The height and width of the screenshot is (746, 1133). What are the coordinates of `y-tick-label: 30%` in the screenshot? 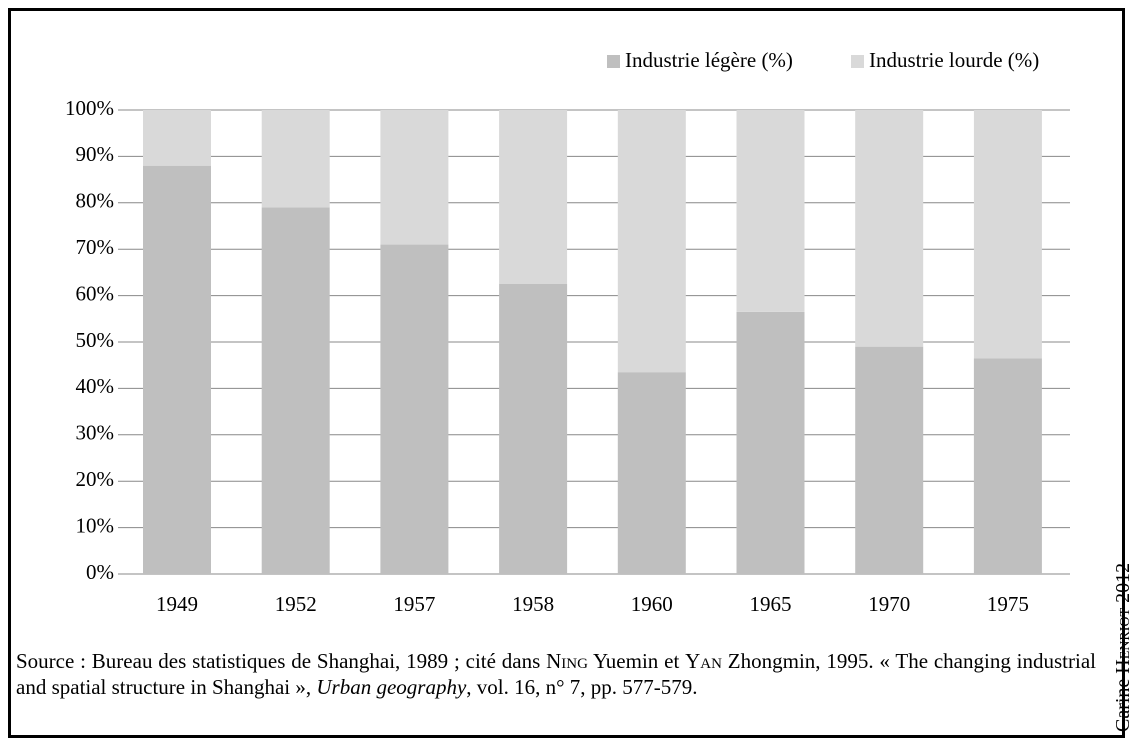 It's located at (95, 433).